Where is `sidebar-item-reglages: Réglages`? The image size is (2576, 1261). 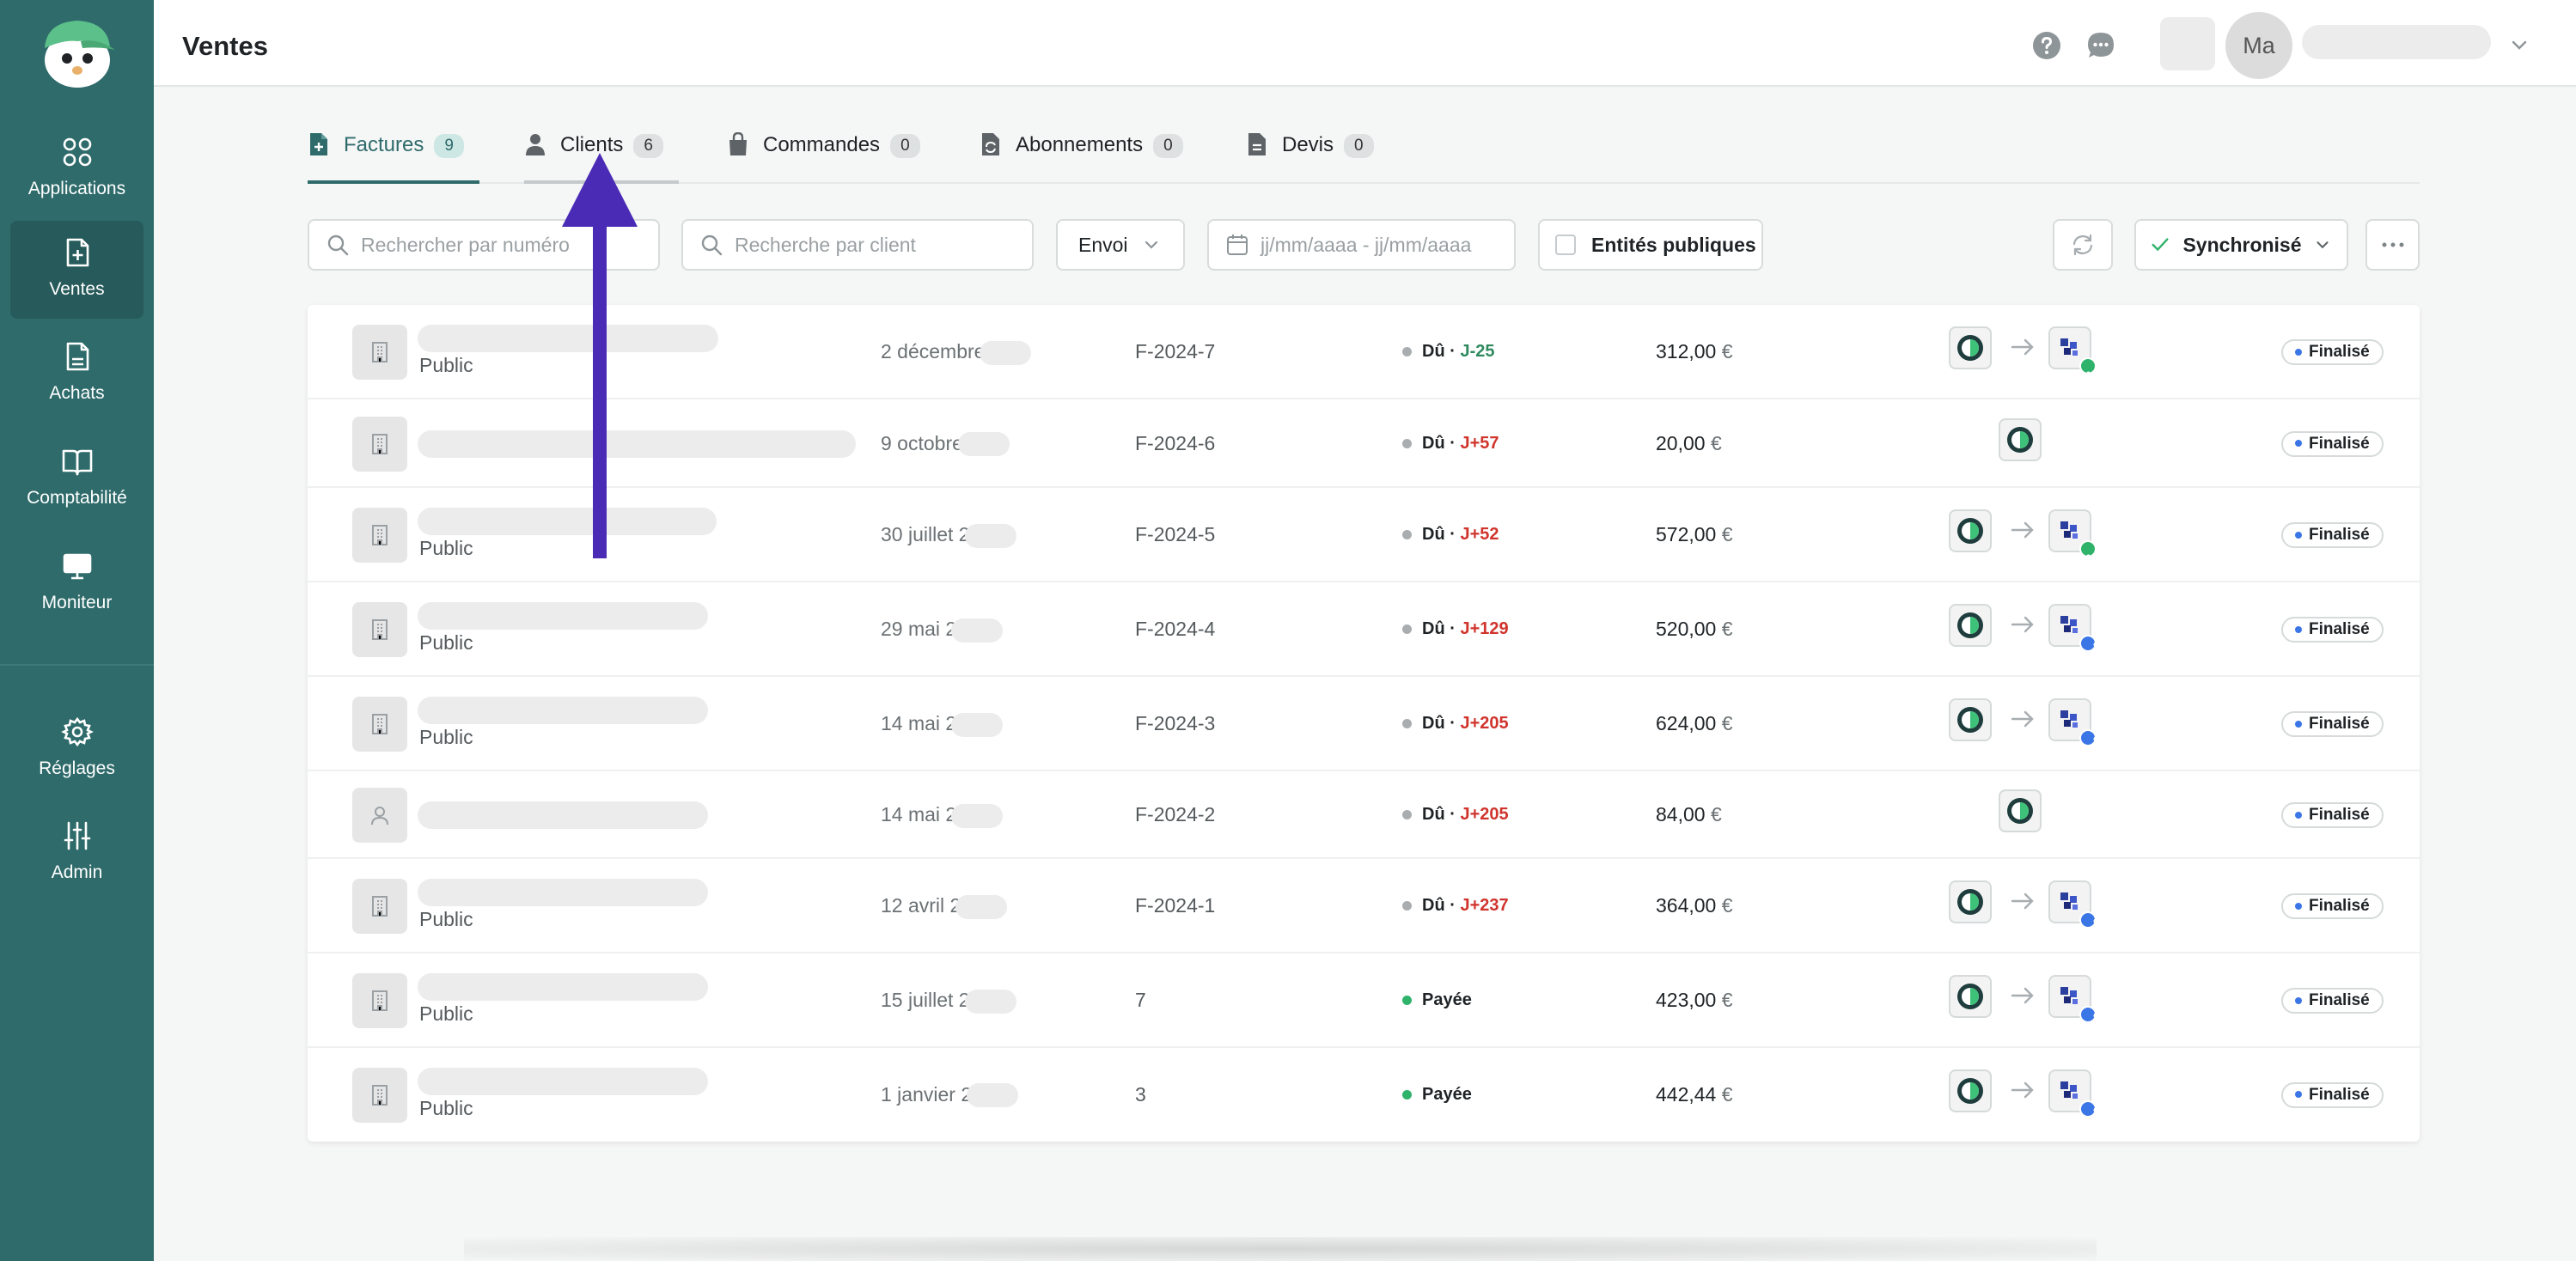 sidebar-item-reglages: Réglages is located at coordinates (76, 749).